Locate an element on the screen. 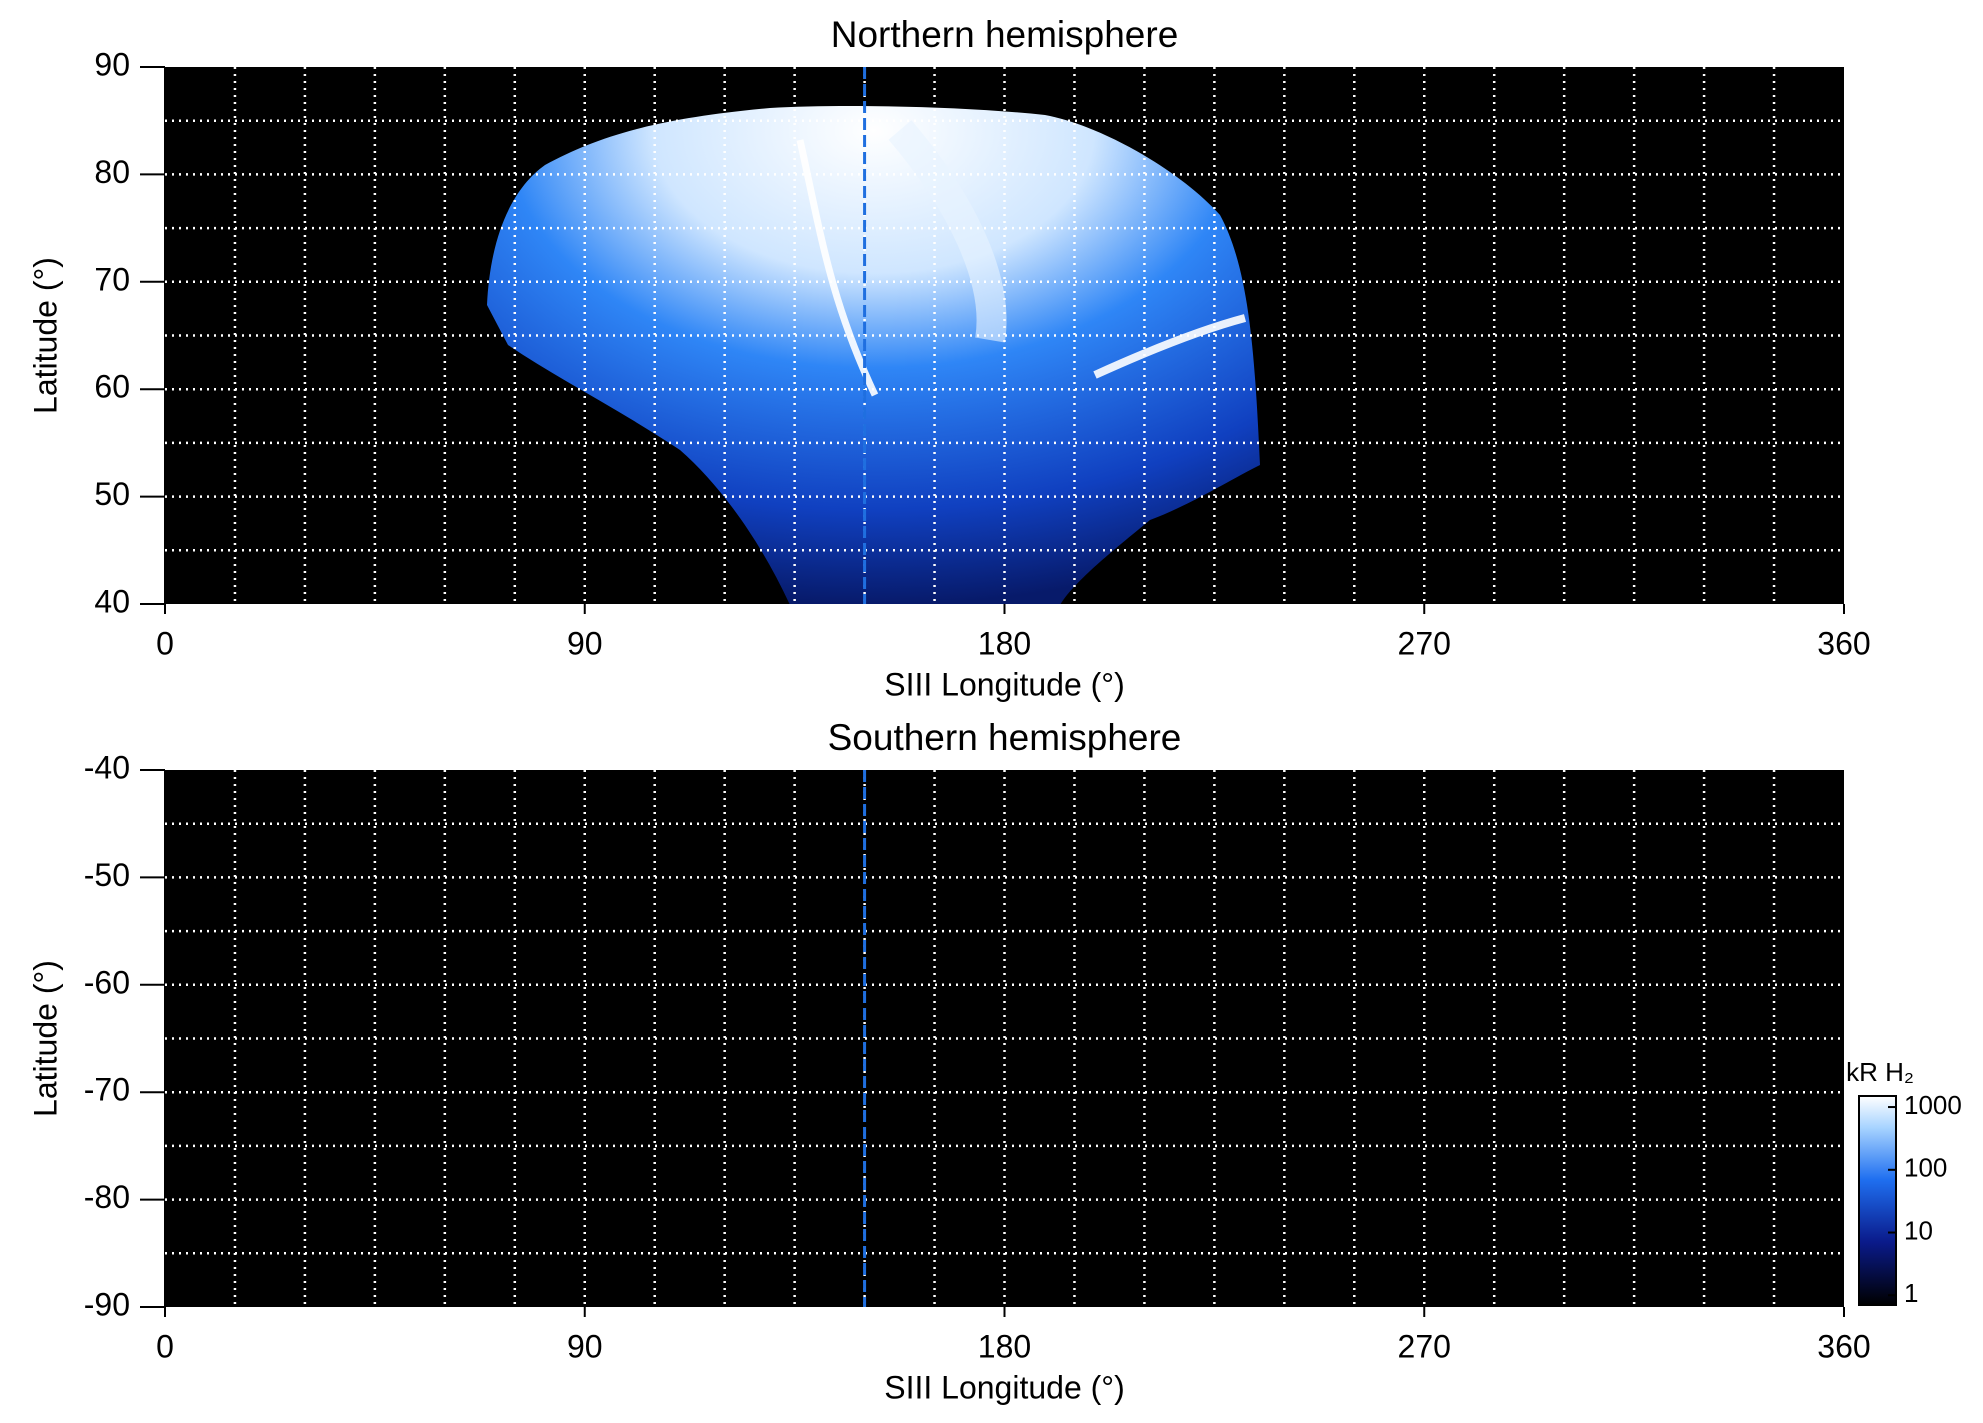  colorbar-tick-label: 1000 is located at coordinates (1933, 1105).